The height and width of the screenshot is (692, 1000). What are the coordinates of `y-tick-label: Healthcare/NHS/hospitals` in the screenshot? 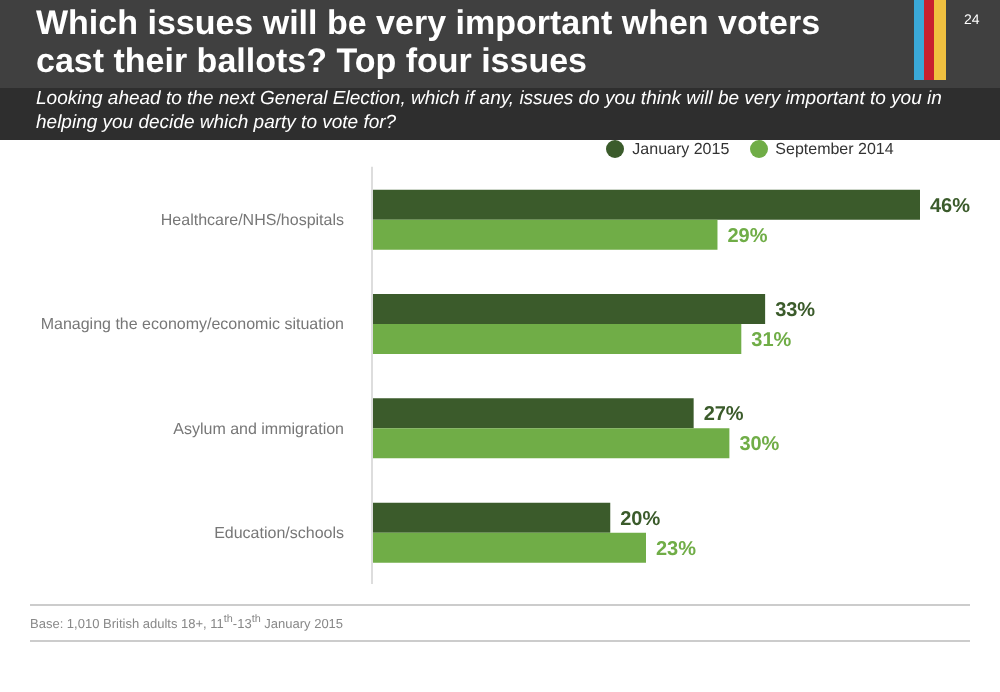 It's located at (252, 219).